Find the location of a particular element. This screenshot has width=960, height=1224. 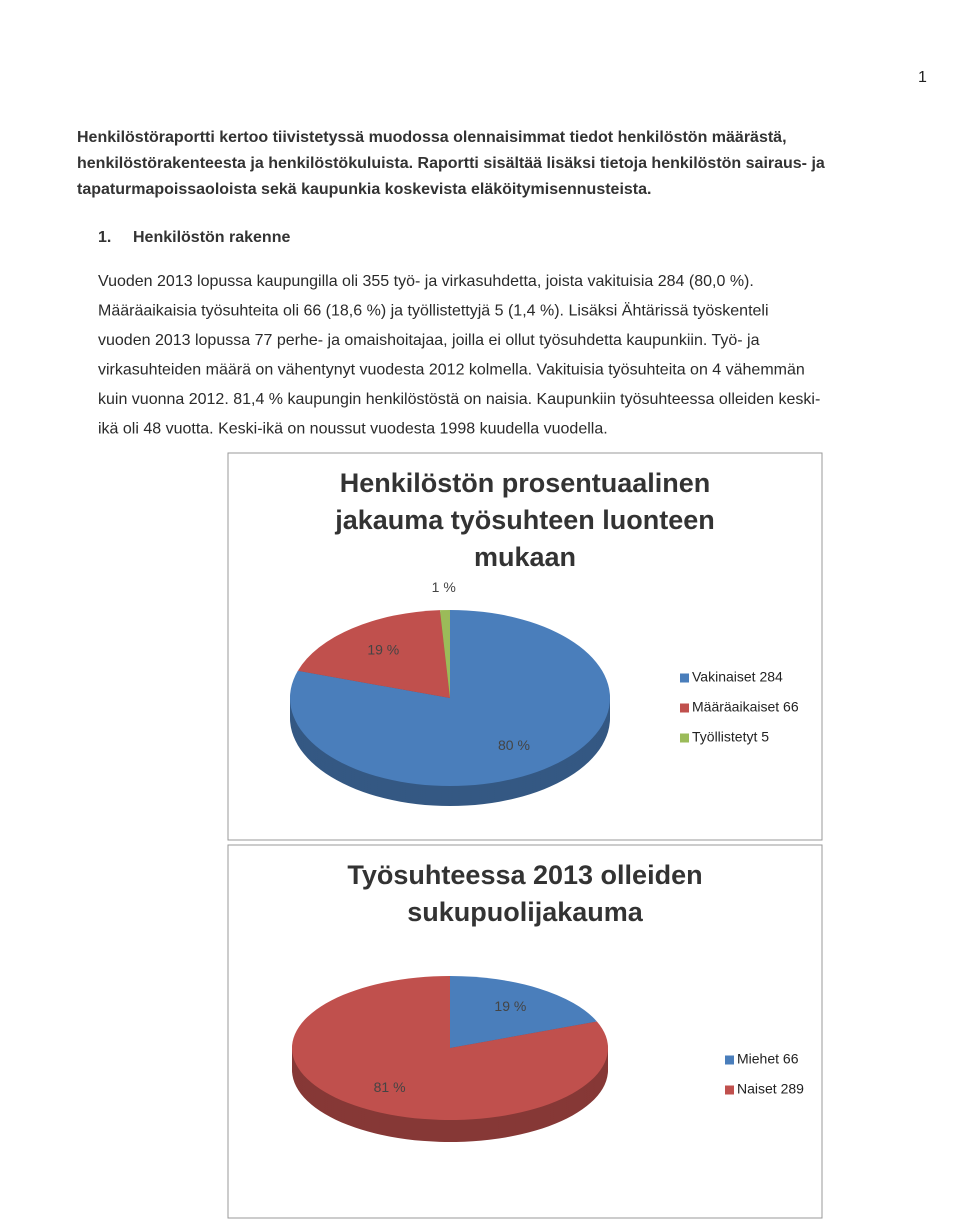

section-title: Henkilöstön rakenne is located at coordinates (211, 237).